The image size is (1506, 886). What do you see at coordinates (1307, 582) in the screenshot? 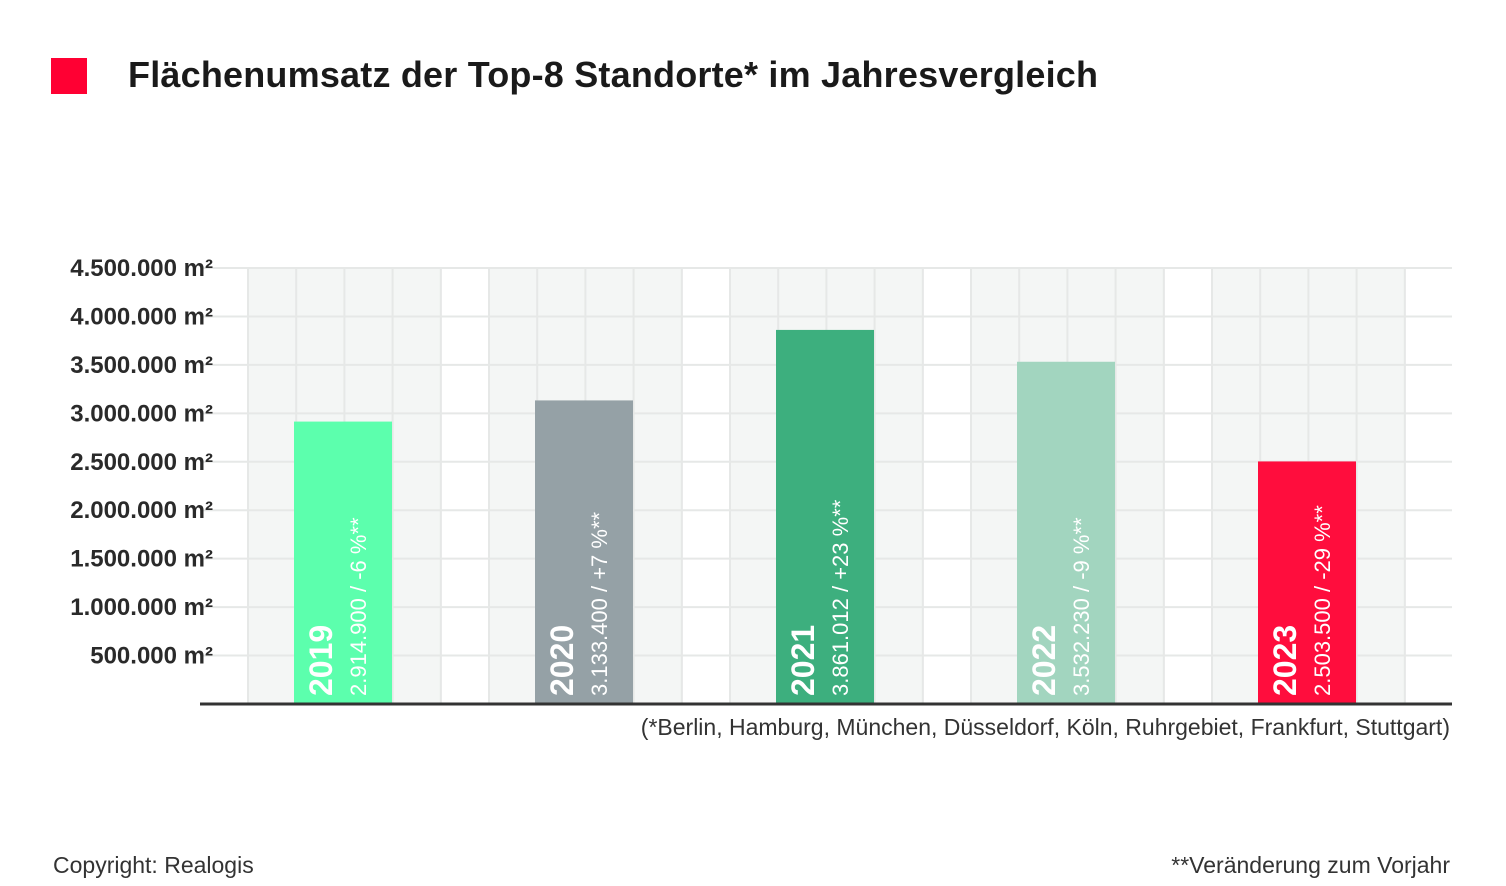
I see `bar-2023` at bounding box center [1307, 582].